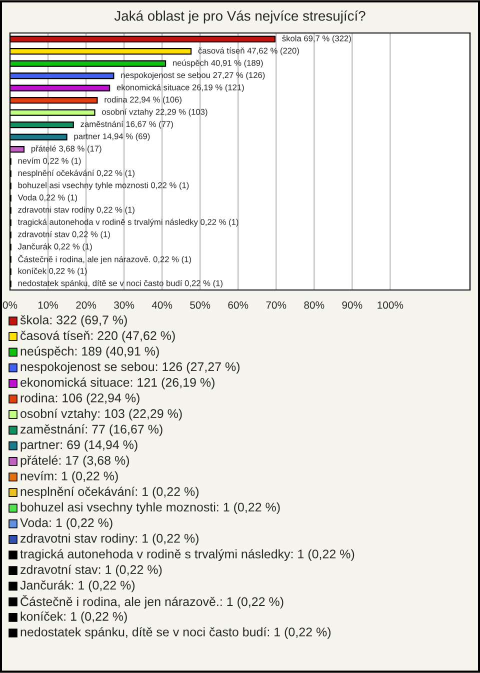  What do you see at coordinates (391, 305) in the screenshot?
I see `x-tick-label: 100%` at bounding box center [391, 305].